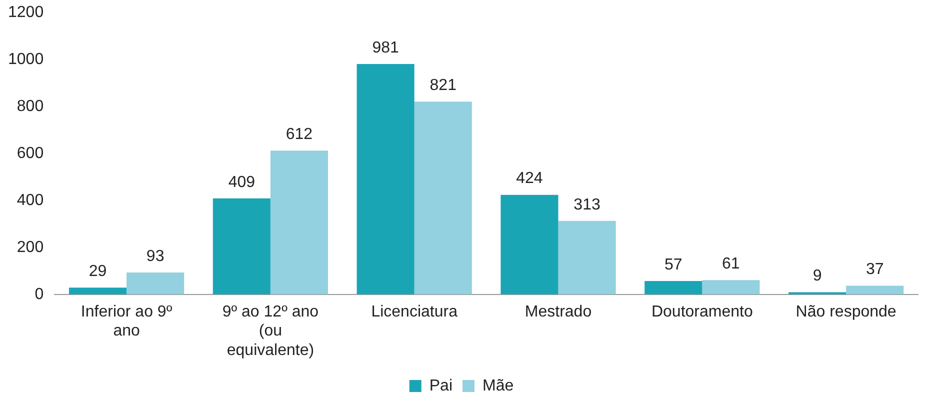  I want to click on x-tick-label: 9º ao 12º ano (ou equivalente), so click(270, 331).